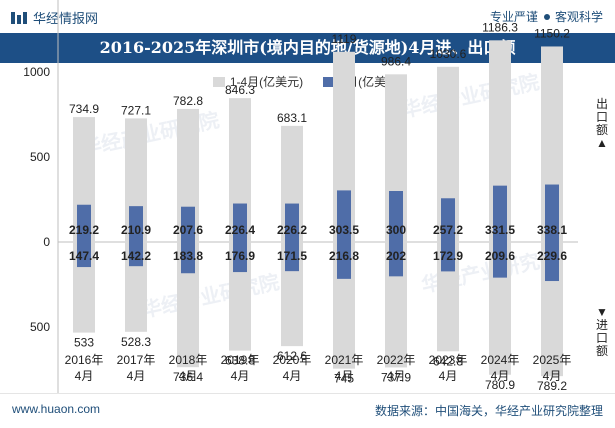 Image resolution: width=615 pixels, height=428 pixels. What do you see at coordinates (602, 143) in the screenshot?
I see `up-arrow-icon: ▲` at bounding box center [602, 143].